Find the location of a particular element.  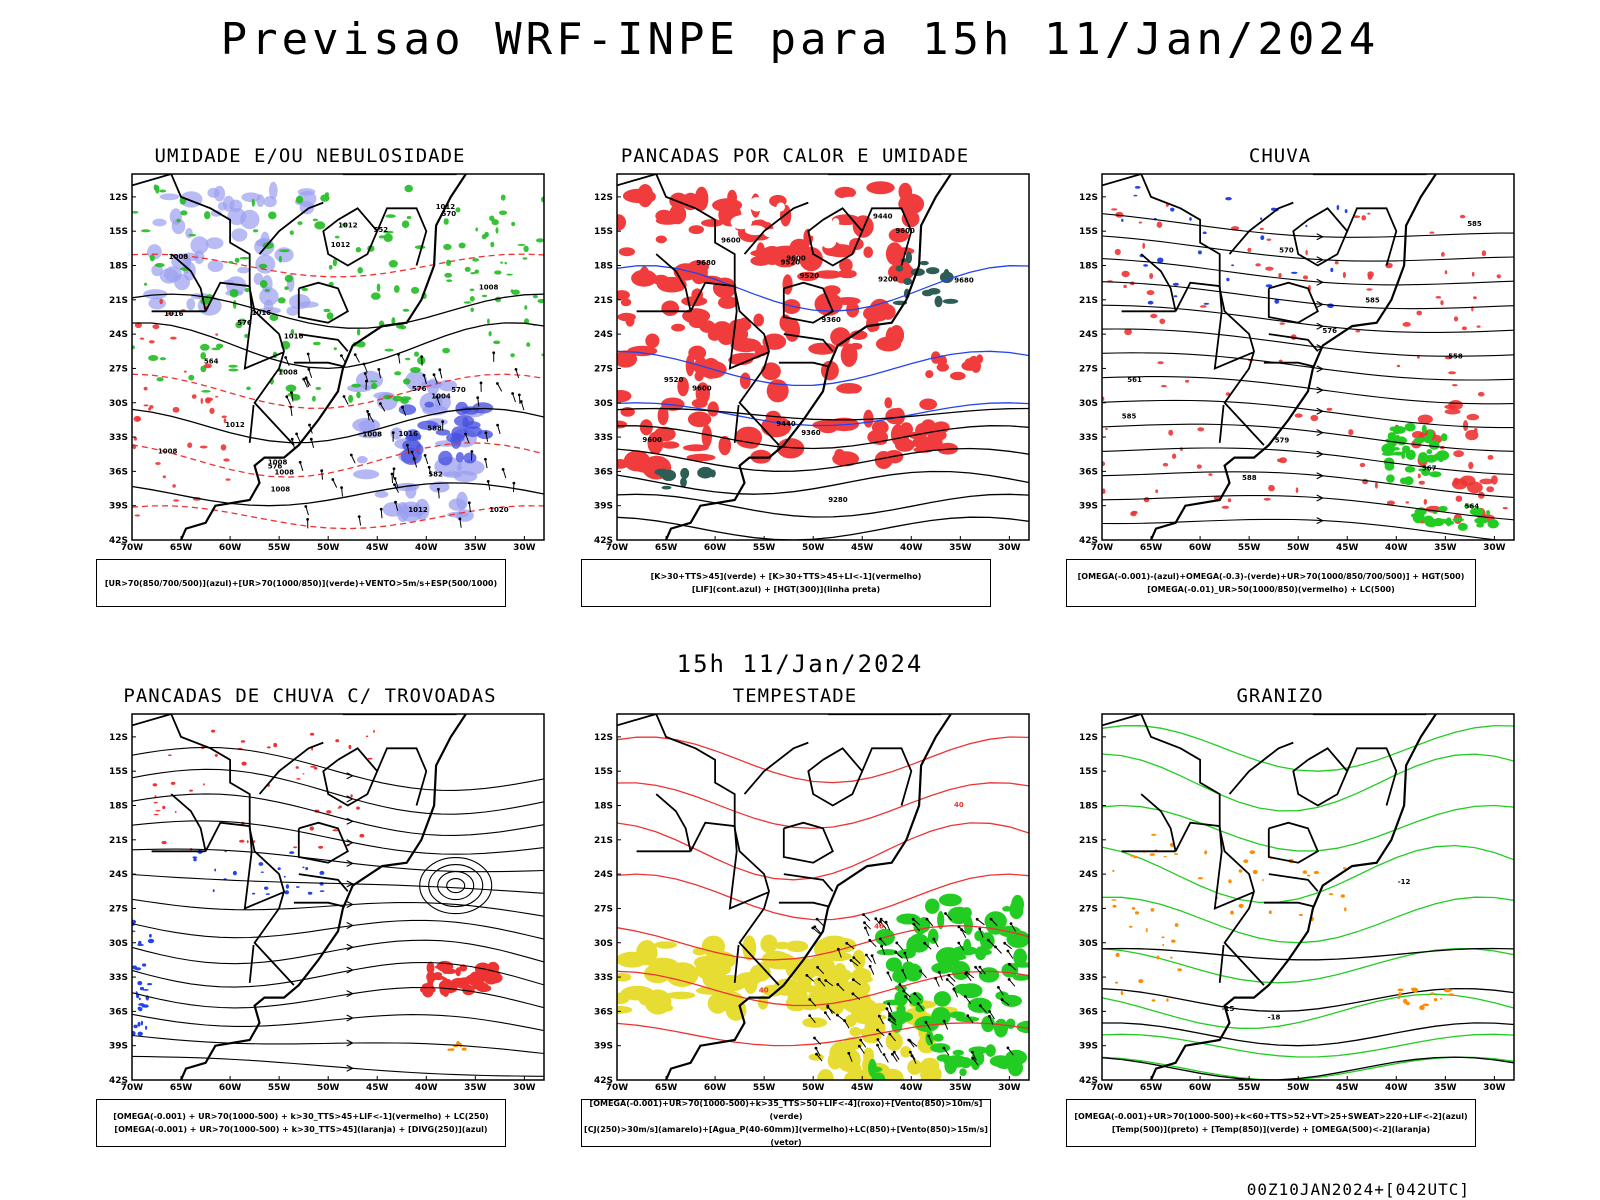

contour-label: 570 is located at coordinates (449, 214).